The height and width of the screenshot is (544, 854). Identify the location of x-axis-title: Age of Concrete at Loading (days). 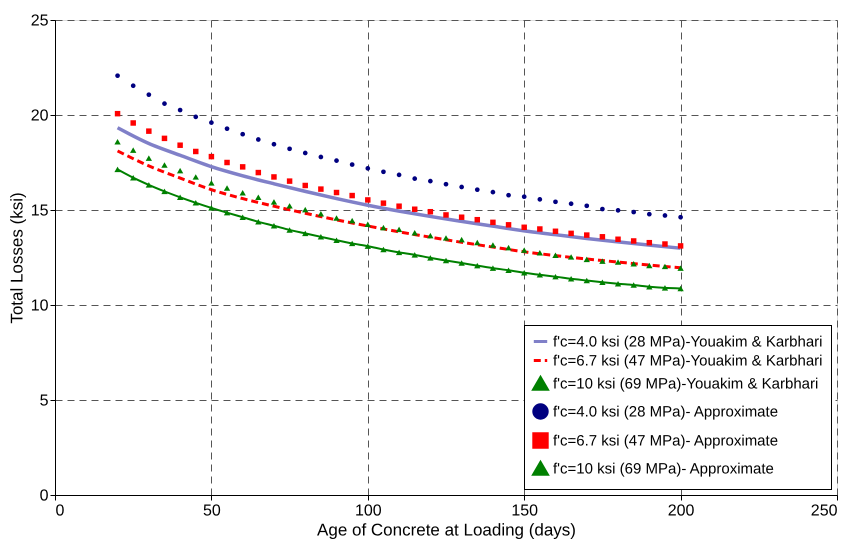
(446, 530).